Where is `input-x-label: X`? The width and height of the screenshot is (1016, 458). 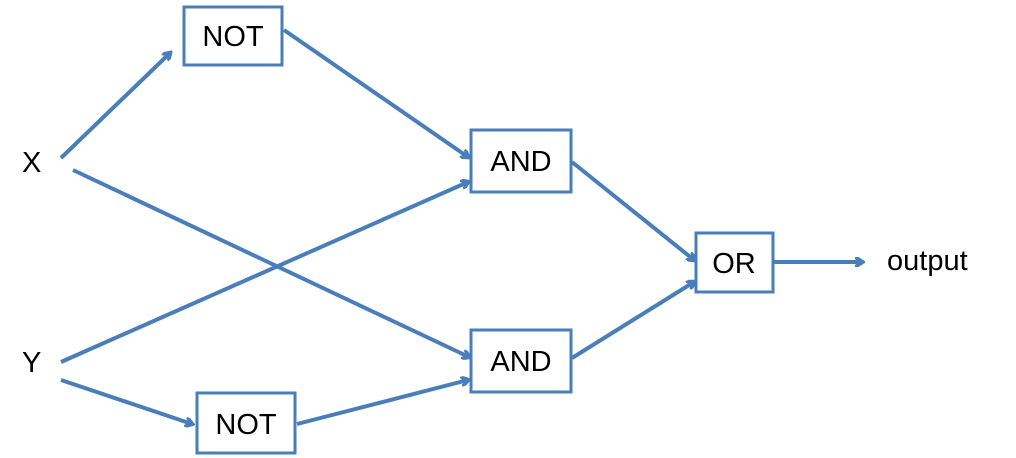
input-x-label: X is located at coordinates (31, 163).